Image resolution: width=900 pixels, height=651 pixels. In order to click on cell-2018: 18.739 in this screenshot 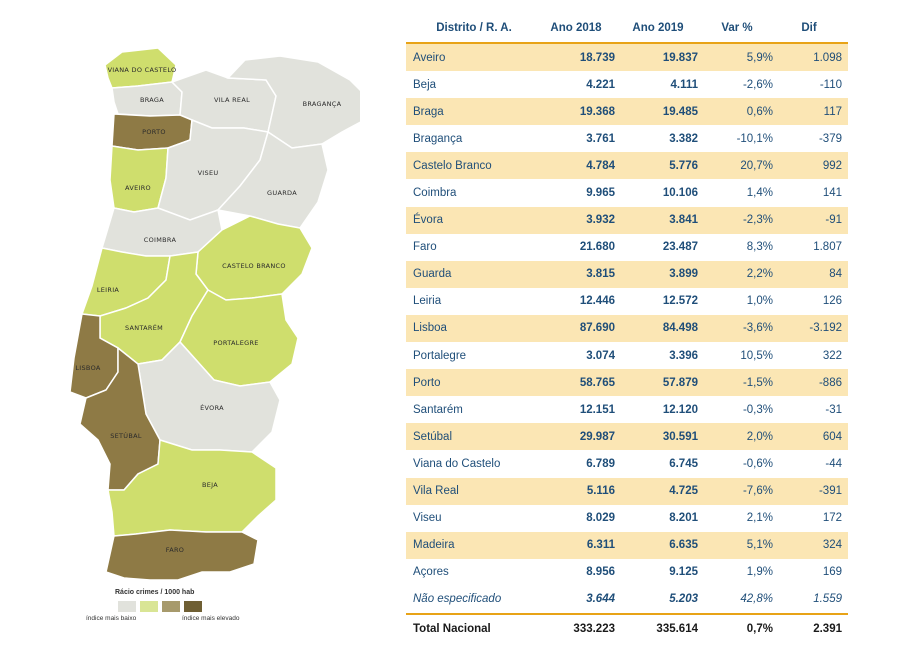, I will do `click(576, 57)`.